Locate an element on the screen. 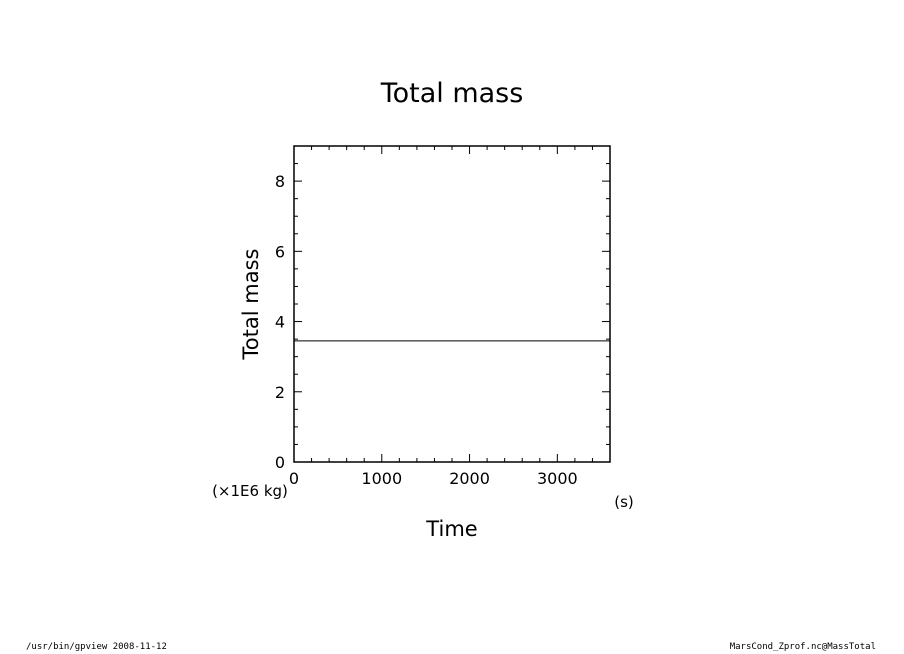 Image resolution: width=904 pixels, height=654 pixels. x-tick-label: 3000 is located at coordinates (557, 478).